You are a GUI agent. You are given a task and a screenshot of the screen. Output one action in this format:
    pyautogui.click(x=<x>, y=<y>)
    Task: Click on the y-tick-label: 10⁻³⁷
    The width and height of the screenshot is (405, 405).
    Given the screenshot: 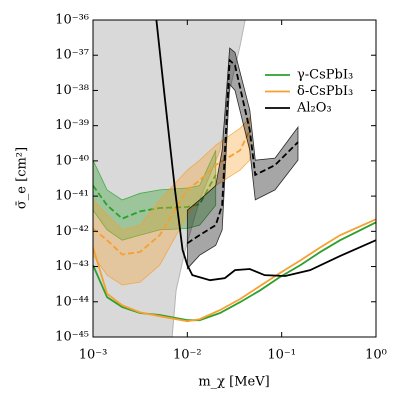 What is the action you would take?
    pyautogui.click(x=72, y=55)
    